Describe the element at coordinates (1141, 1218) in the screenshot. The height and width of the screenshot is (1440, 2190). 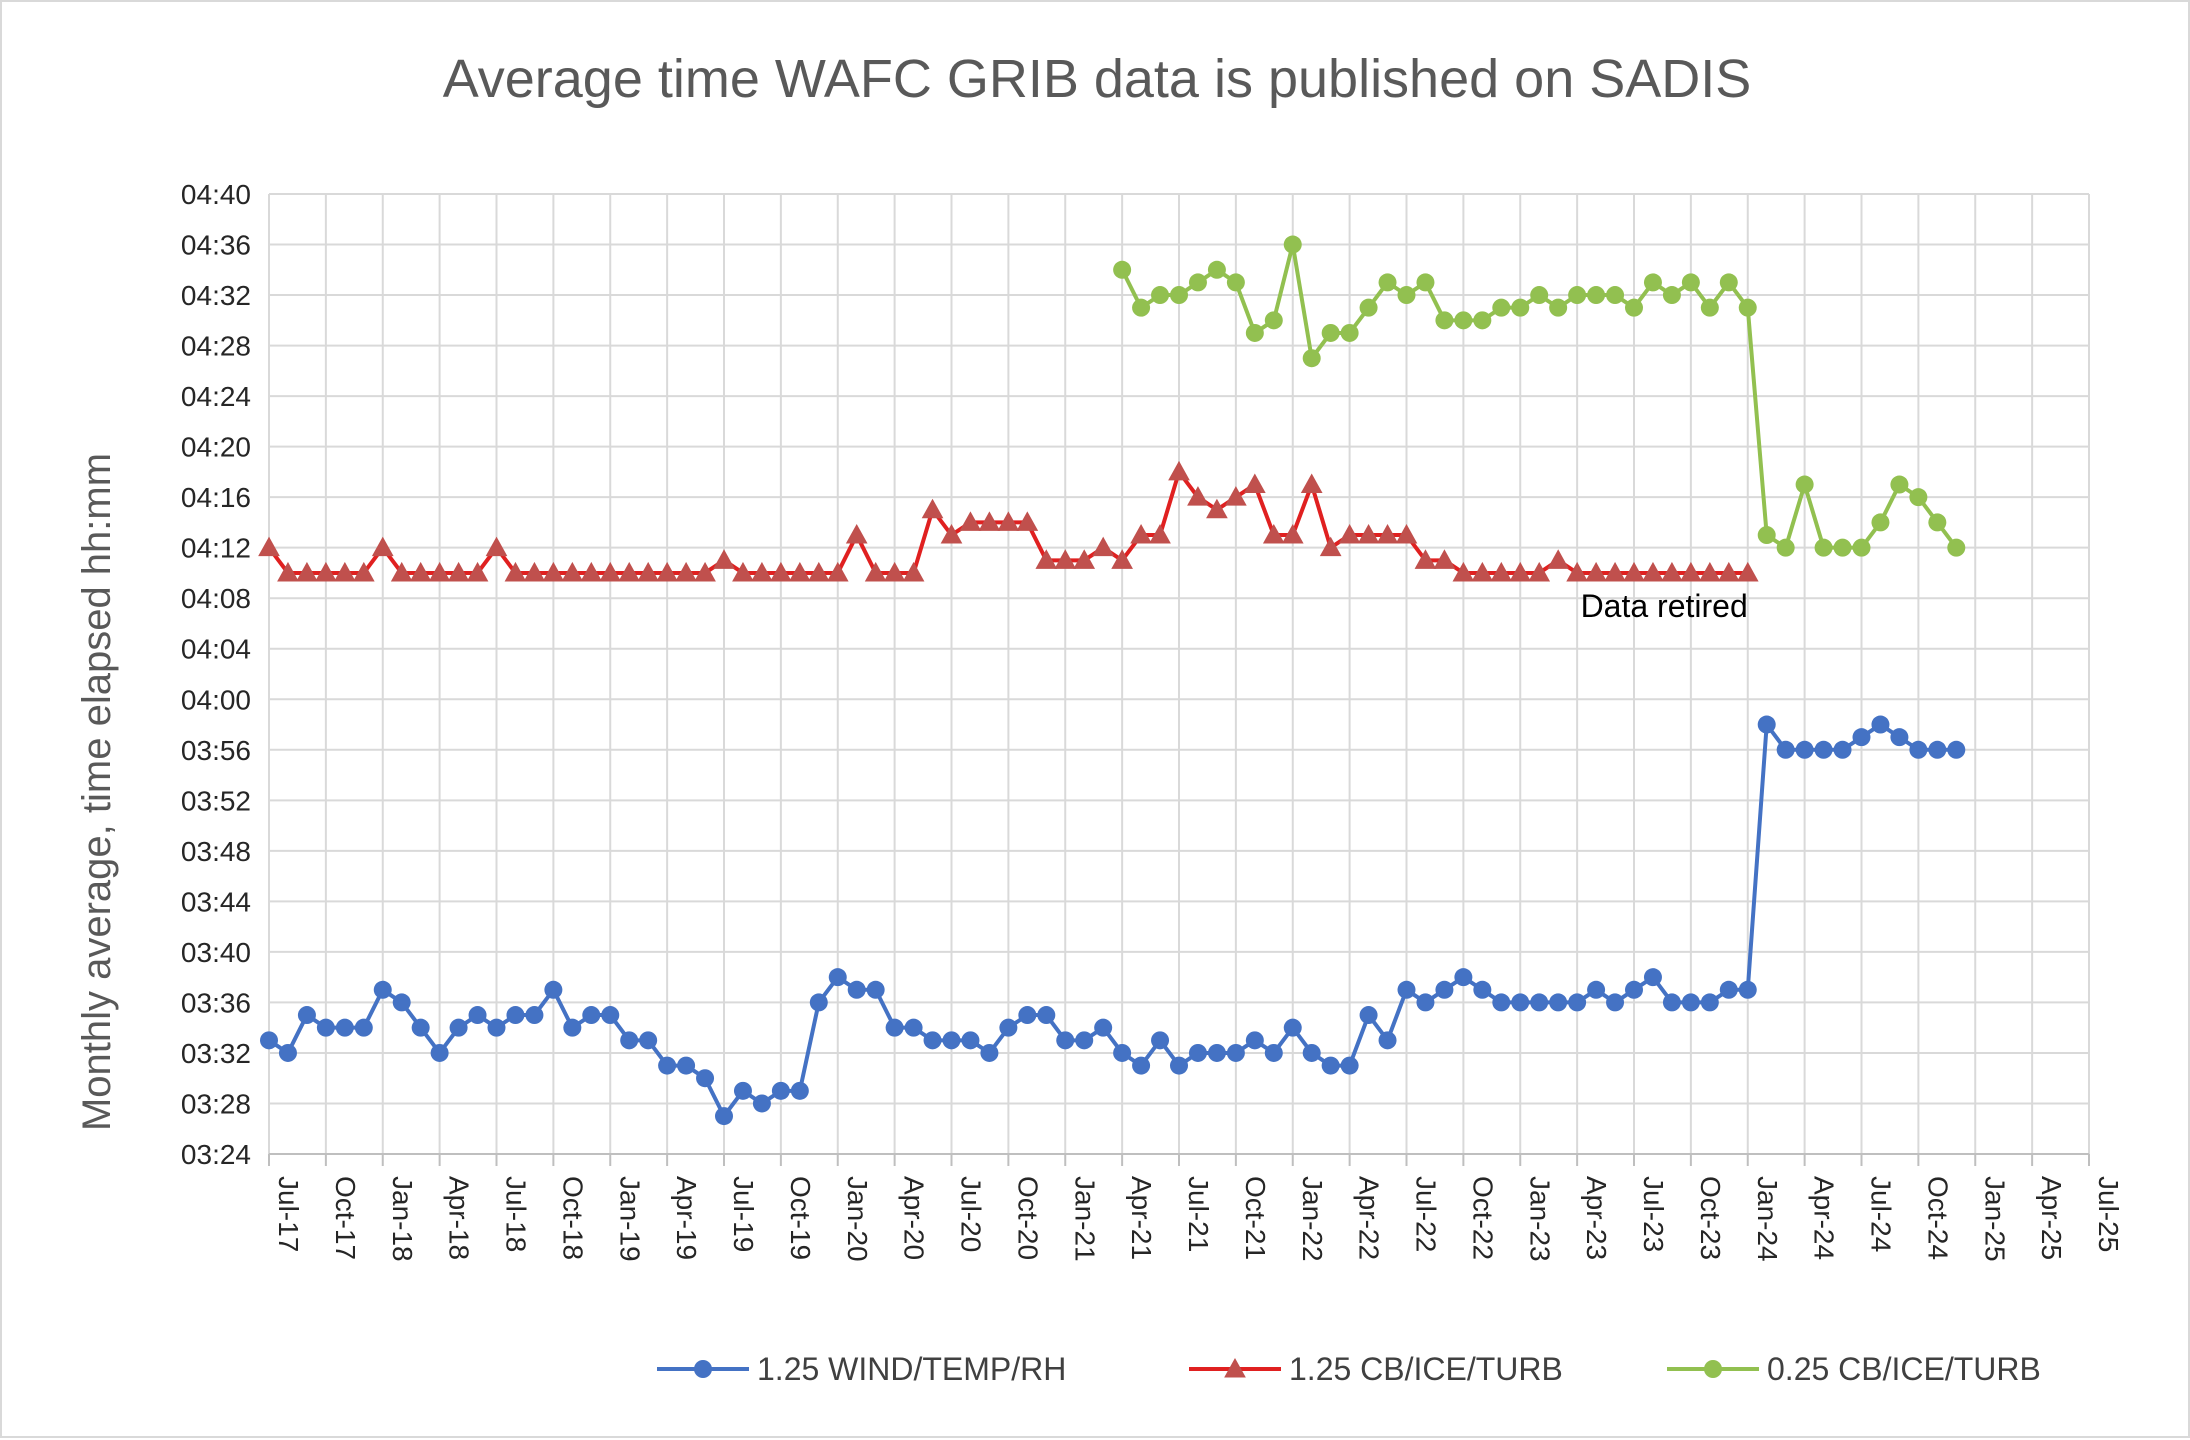
I see `x-tick-label: Apr-21` at that location.